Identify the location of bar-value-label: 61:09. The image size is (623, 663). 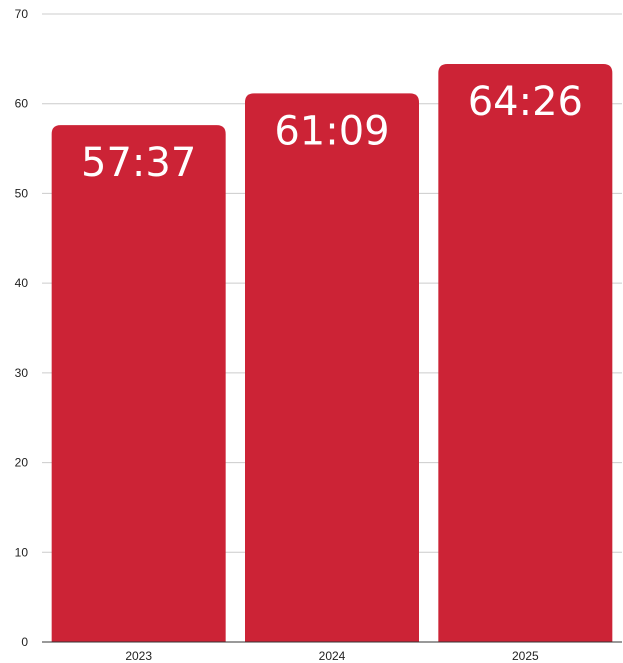
(331, 131).